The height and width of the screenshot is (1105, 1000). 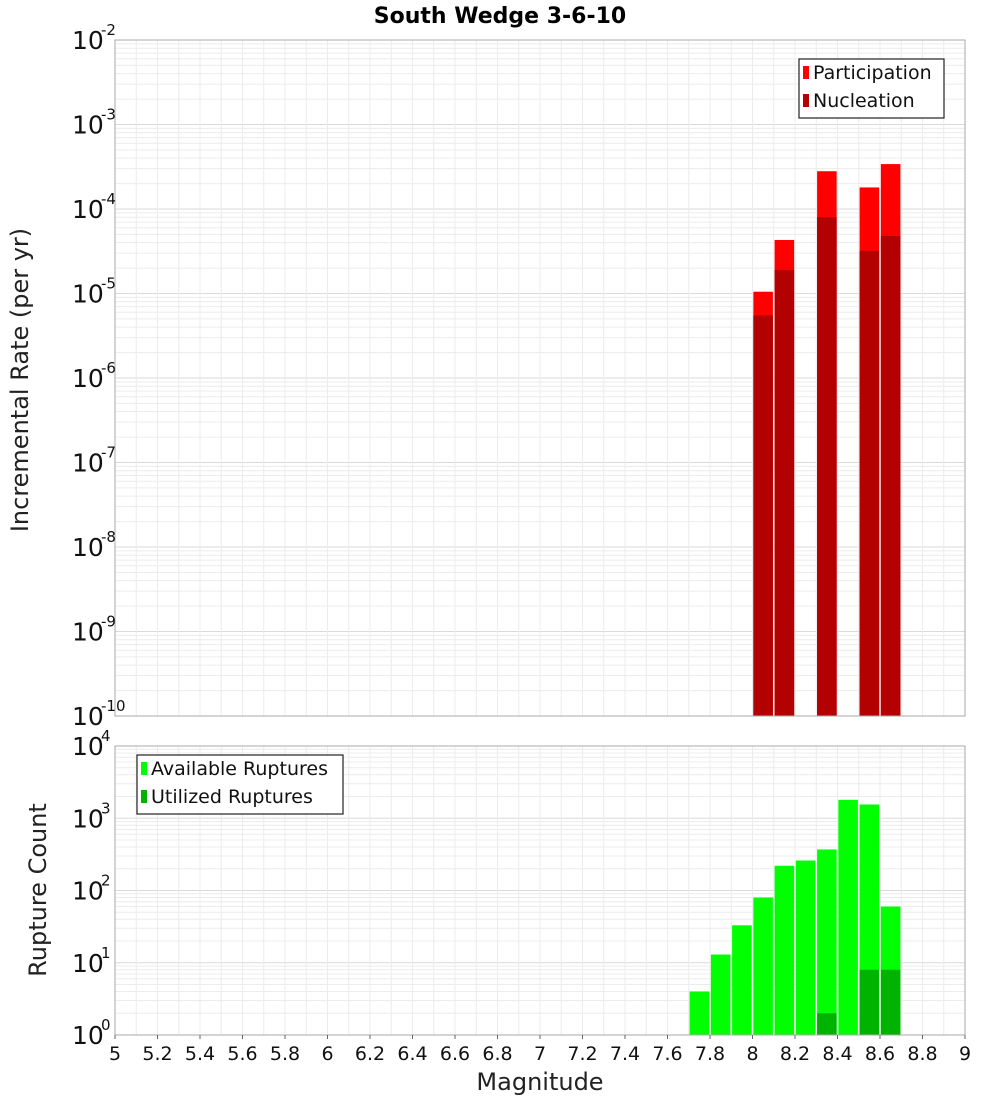 What do you see at coordinates (795, 1054) in the screenshot?
I see `x-tick-label: 8.2` at bounding box center [795, 1054].